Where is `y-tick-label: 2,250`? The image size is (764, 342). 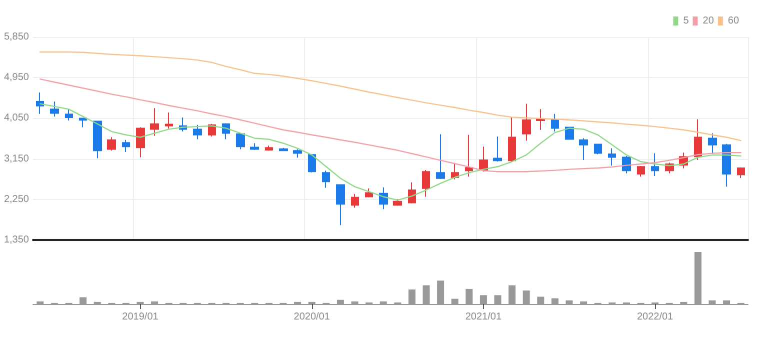 y-tick-label: 2,250 is located at coordinates (17, 199).